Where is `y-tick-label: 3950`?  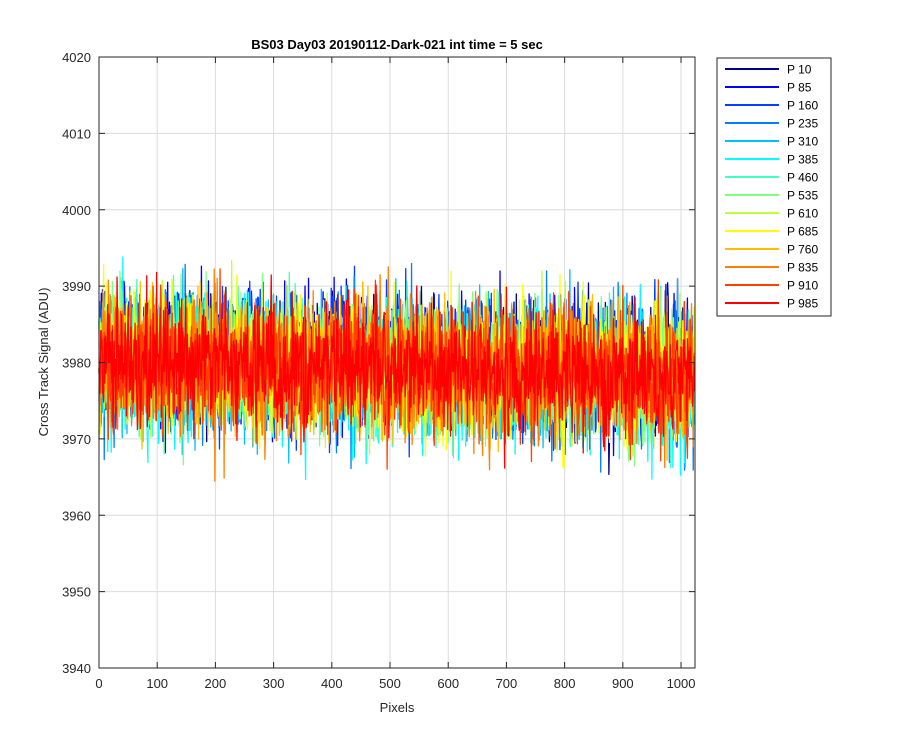 y-tick-label: 3950 is located at coordinates (76, 592).